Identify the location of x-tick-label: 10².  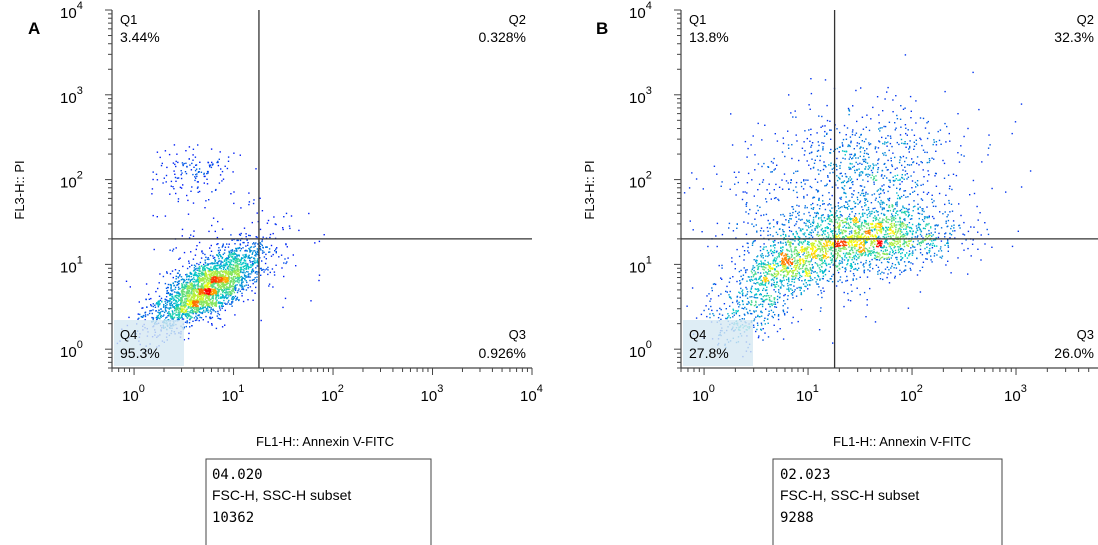
(332, 394).